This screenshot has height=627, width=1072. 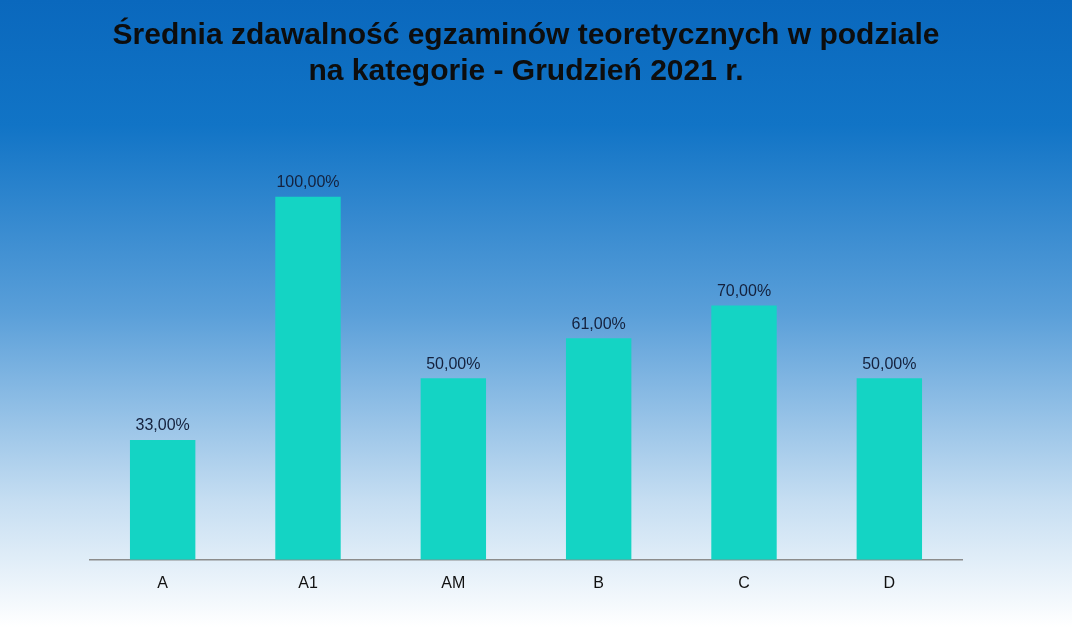 I want to click on data-label: 100,00%, so click(x=308, y=182).